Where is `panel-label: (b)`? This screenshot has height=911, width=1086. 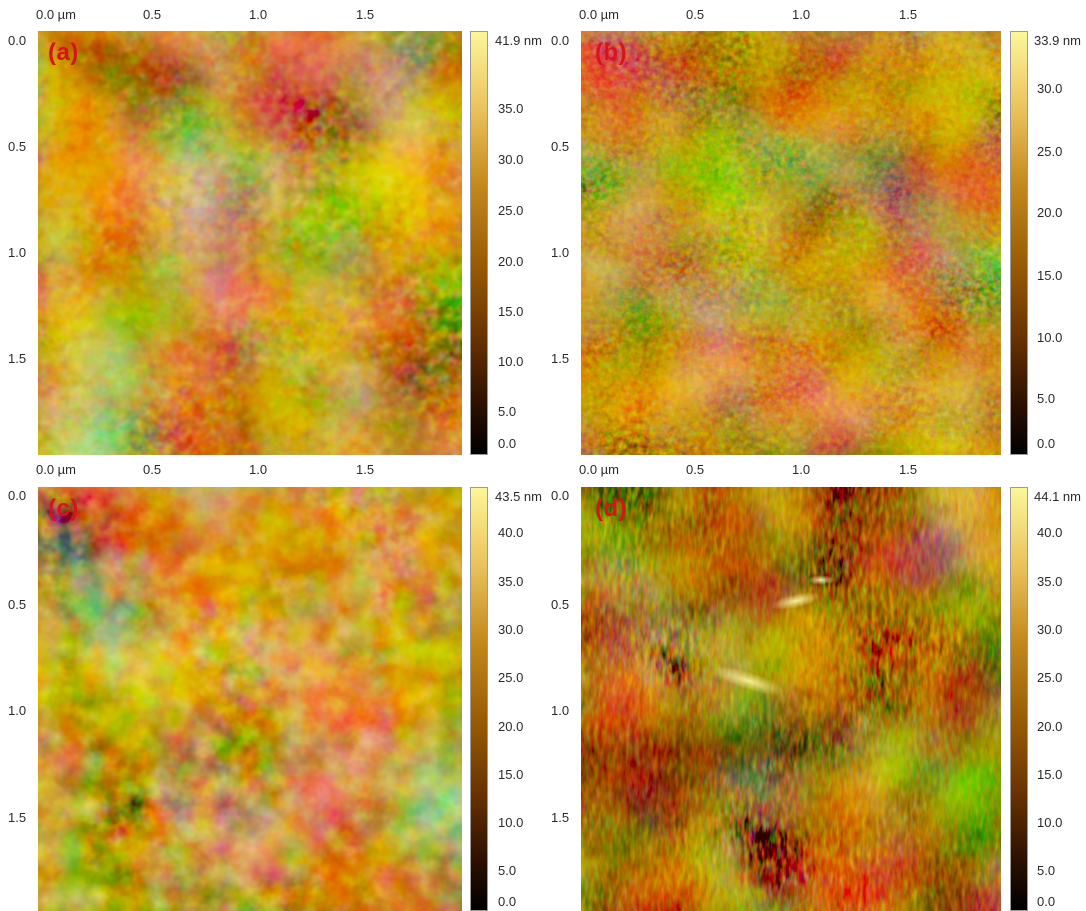 panel-label: (b) is located at coordinates (611, 52).